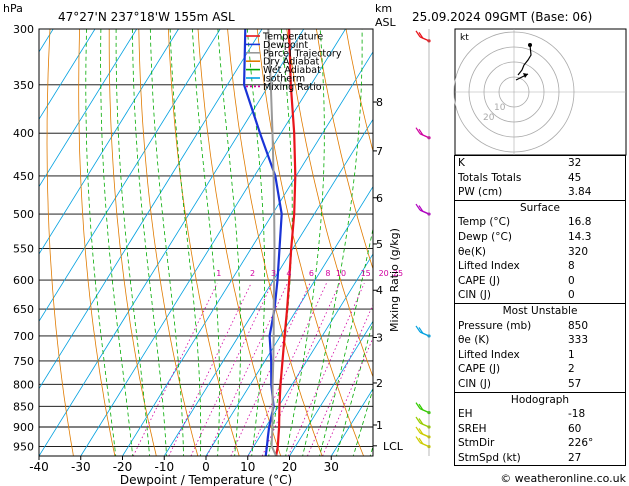 Image resolution: width=629 pixels, height=486 pixels. Describe the element at coordinates (540, 281) in the screenshot. I see `surface-row: CAPE (J) 0` at that location.